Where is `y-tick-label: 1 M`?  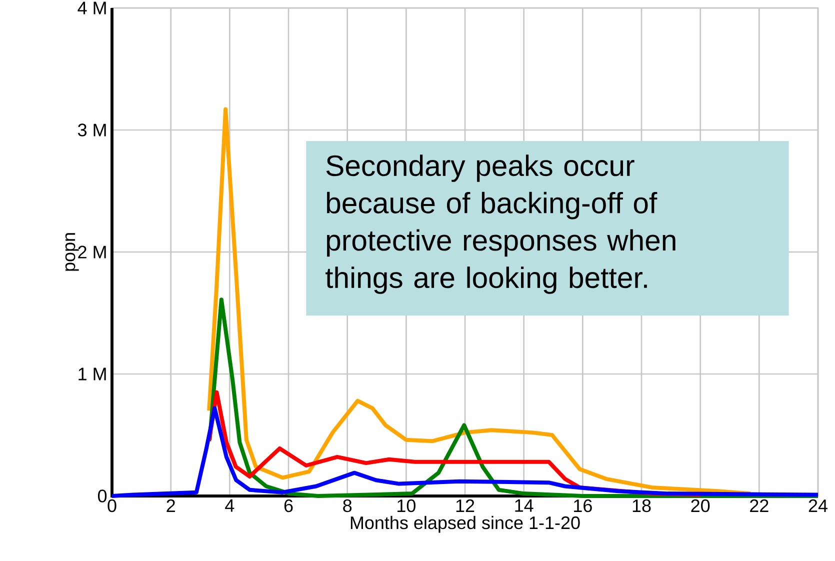
y-tick-label: 1 M is located at coordinates (92, 374).